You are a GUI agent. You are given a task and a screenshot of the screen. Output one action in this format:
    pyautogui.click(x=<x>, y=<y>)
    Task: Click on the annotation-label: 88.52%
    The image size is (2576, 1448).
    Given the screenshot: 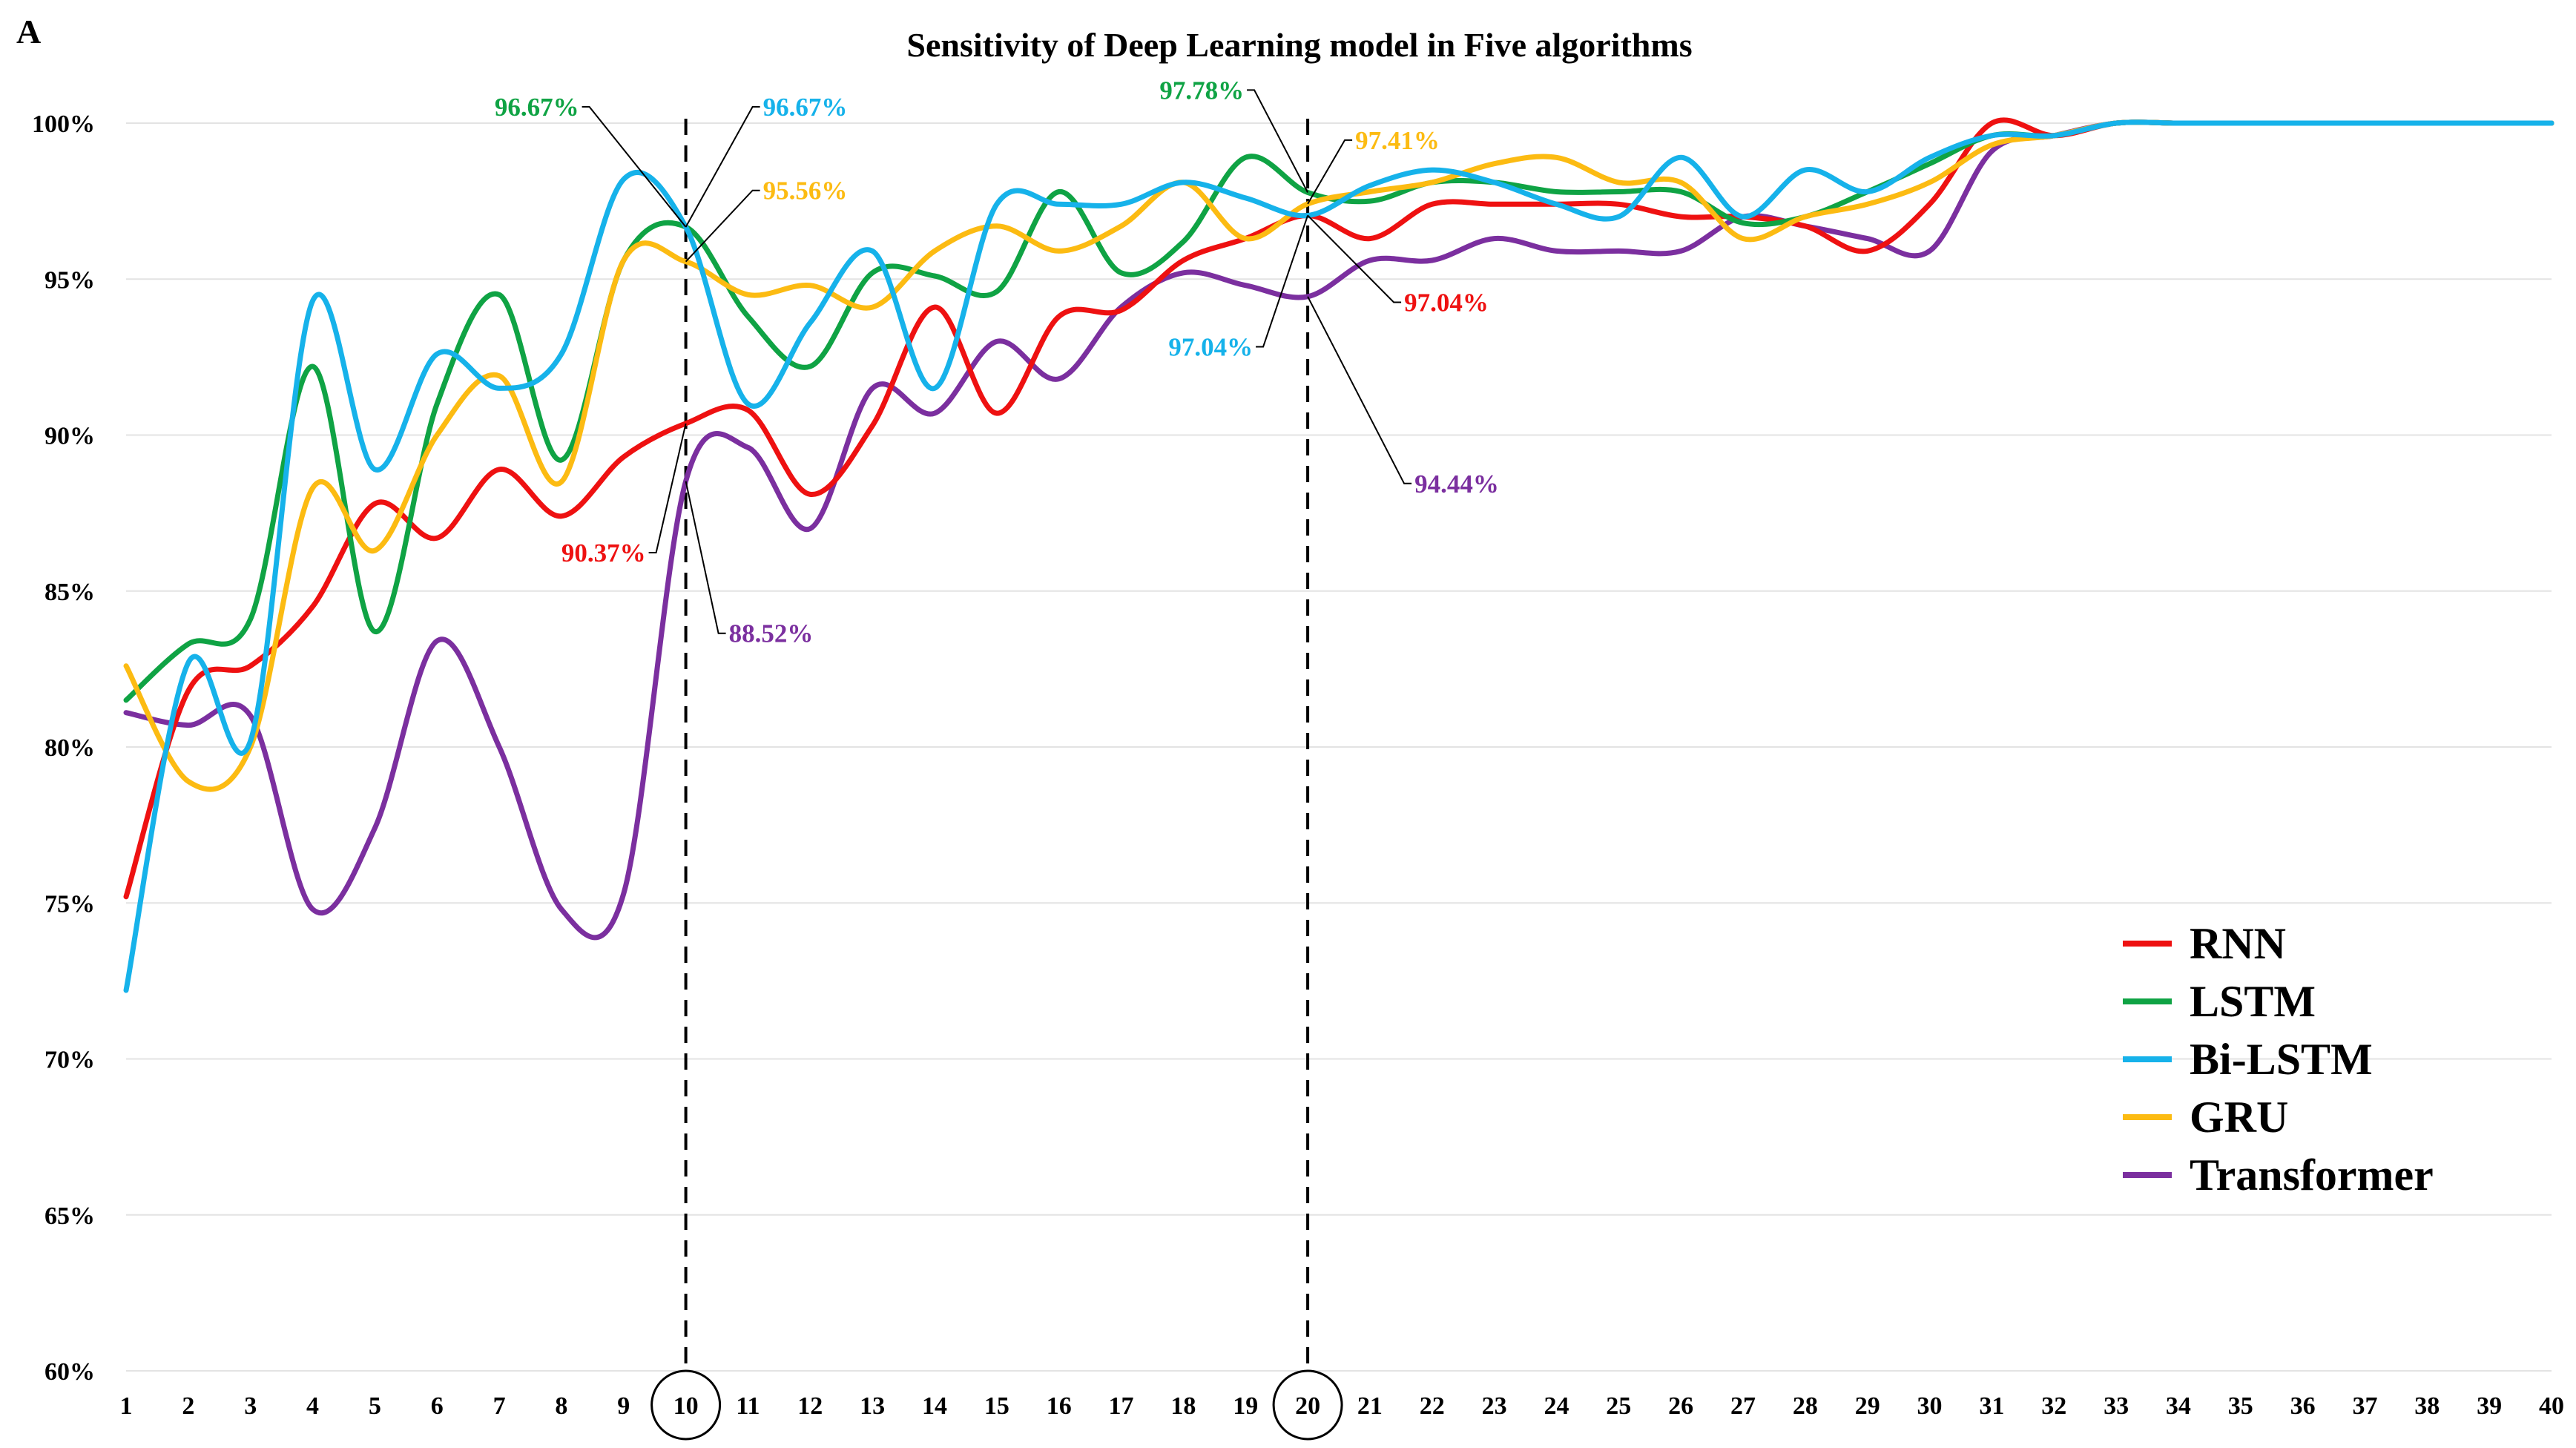 What is the action you would take?
    pyautogui.click(x=772, y=634)
    